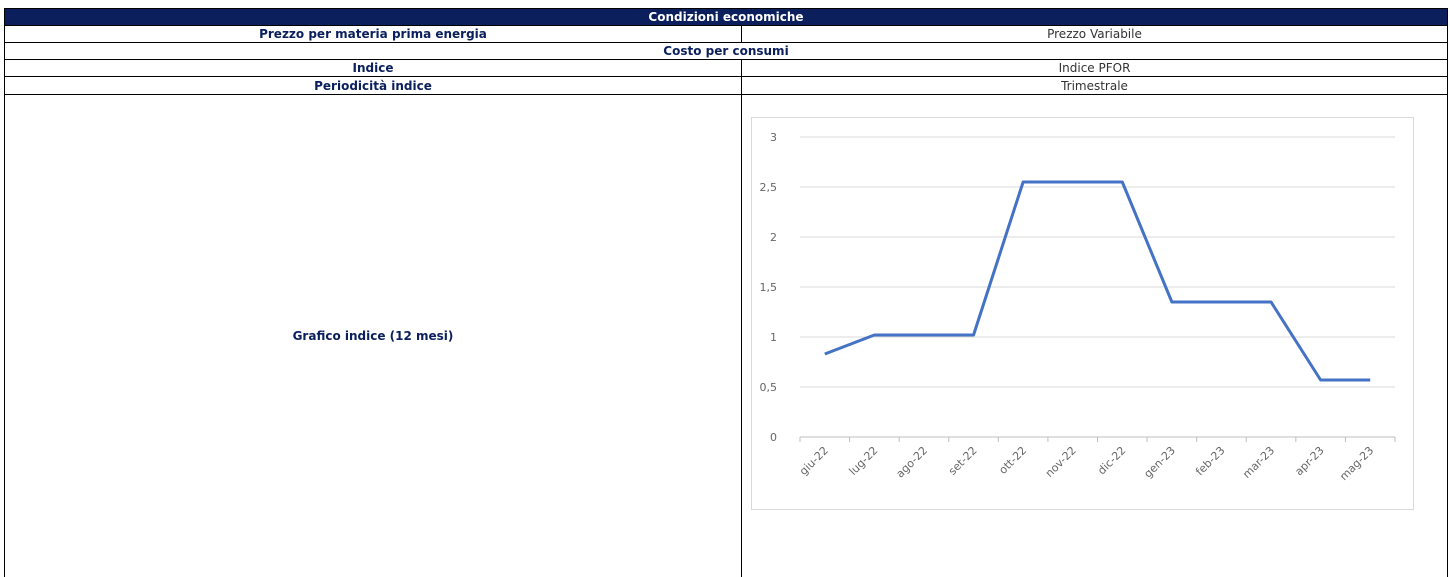  Describe the element at coordinates (773, 237) in the screenshot. I see `y-tick-label: 2` at that location.